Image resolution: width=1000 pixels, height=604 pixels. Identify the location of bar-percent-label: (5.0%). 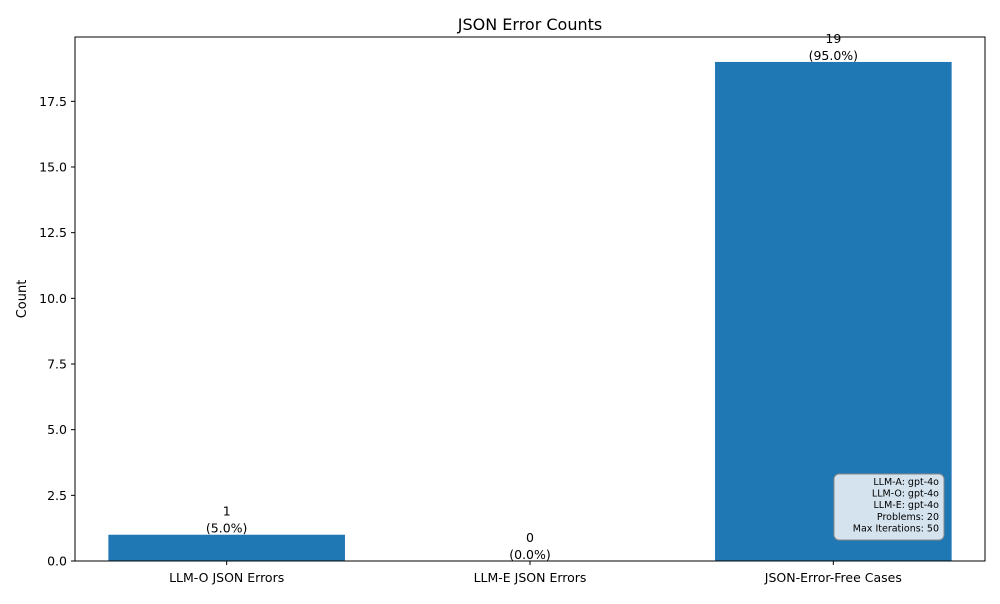
(227, 528).